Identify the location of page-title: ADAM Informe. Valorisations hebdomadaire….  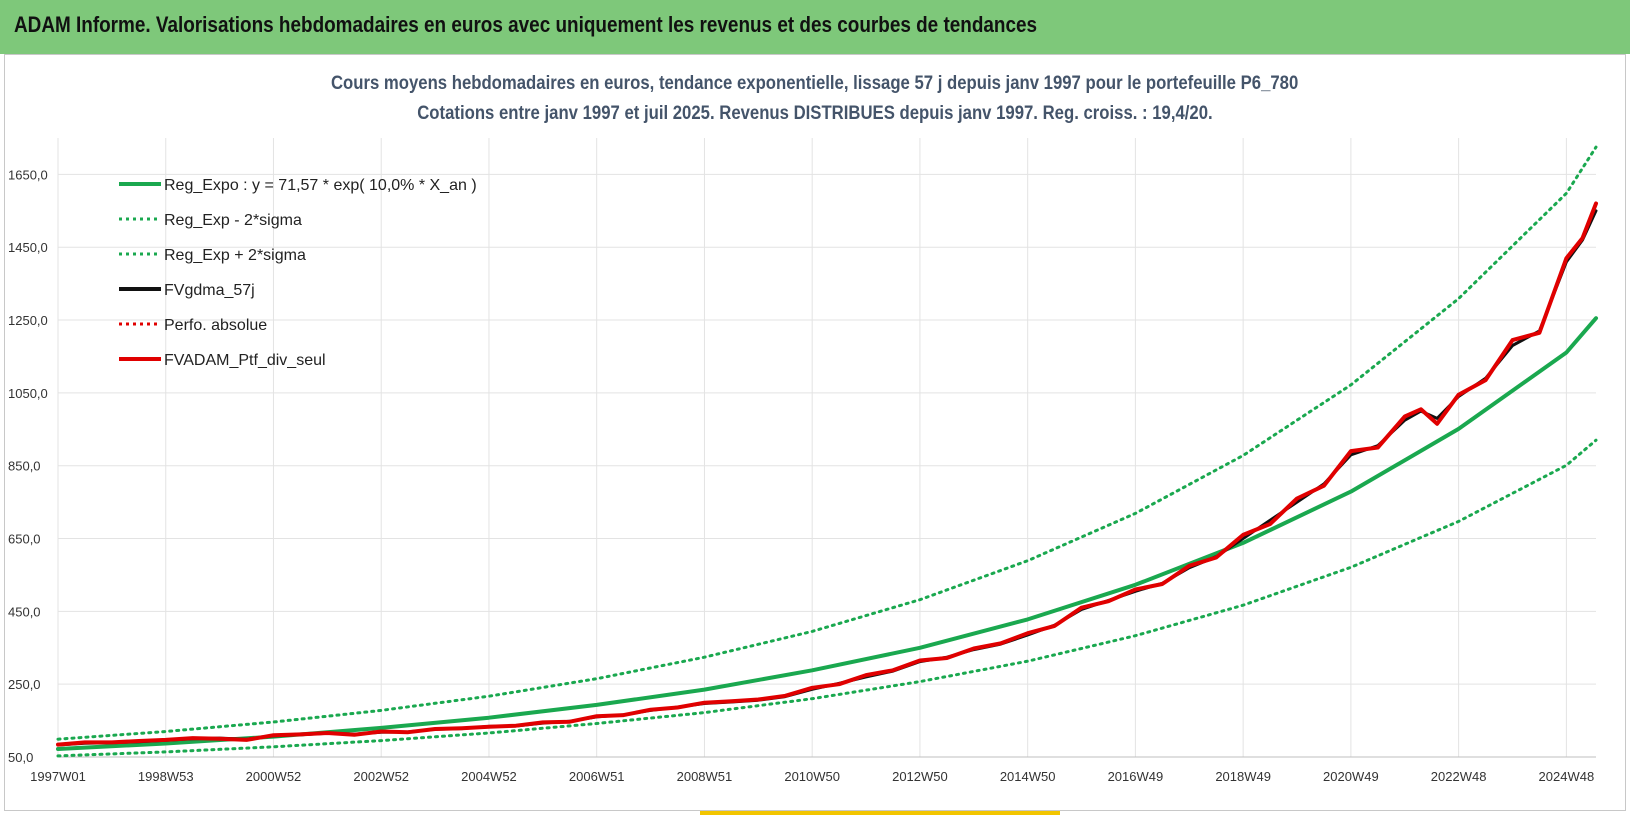
(526, 24).